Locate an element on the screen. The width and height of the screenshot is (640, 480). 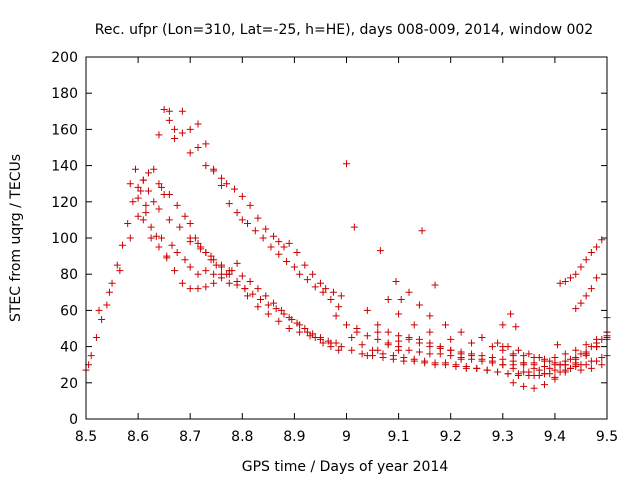
x-tick-label: 8.8 is located at coordinates (242, 437).